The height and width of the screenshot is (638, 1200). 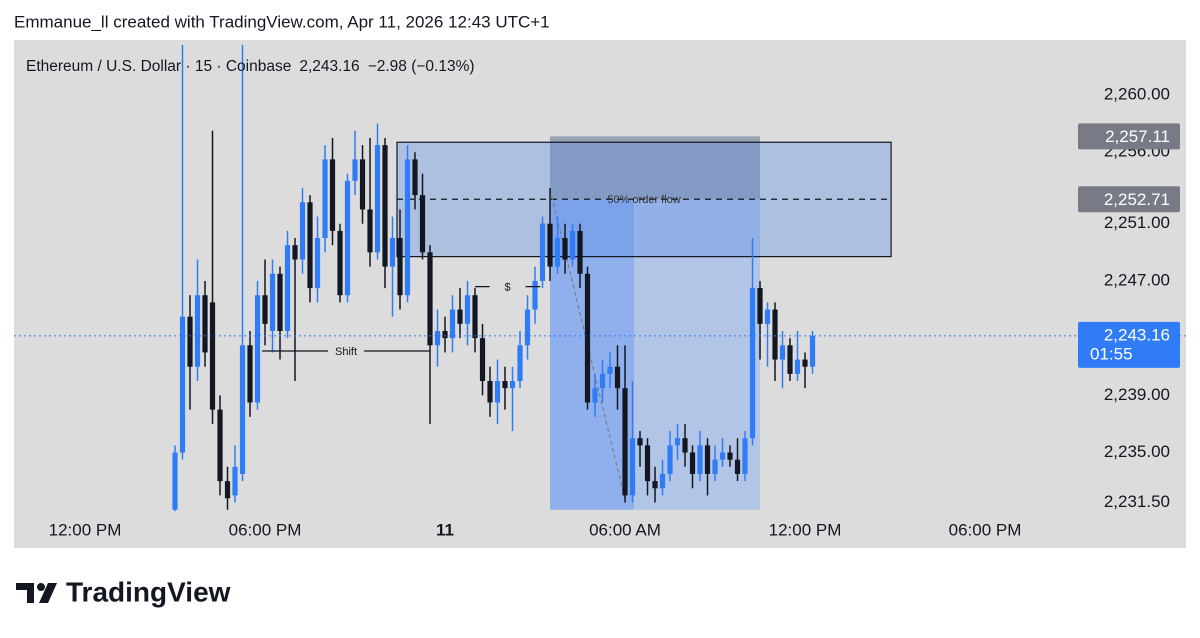 What do you see at coordinates (158, 66) in the screenshot?
I see `symbol: Ethereum / U.S. Dollar · 15 · Coinbase` at bounding box center [158, 66].